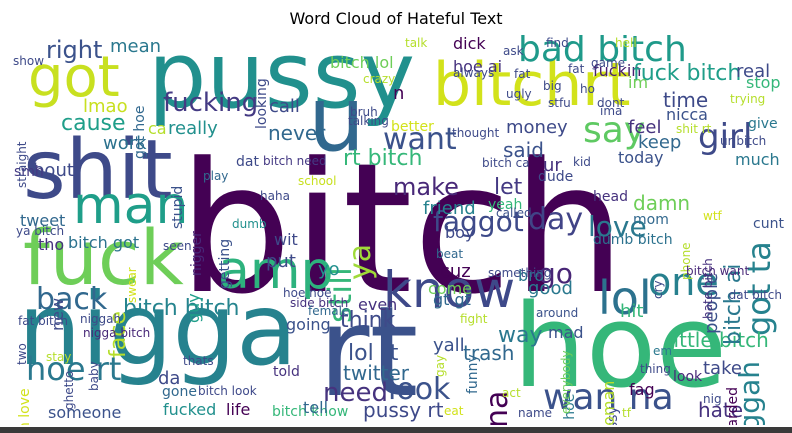  What do you see at coordinates (608, 63) in the screenshot?
I see `cloud-word: game` at bounding box center [608, 63].